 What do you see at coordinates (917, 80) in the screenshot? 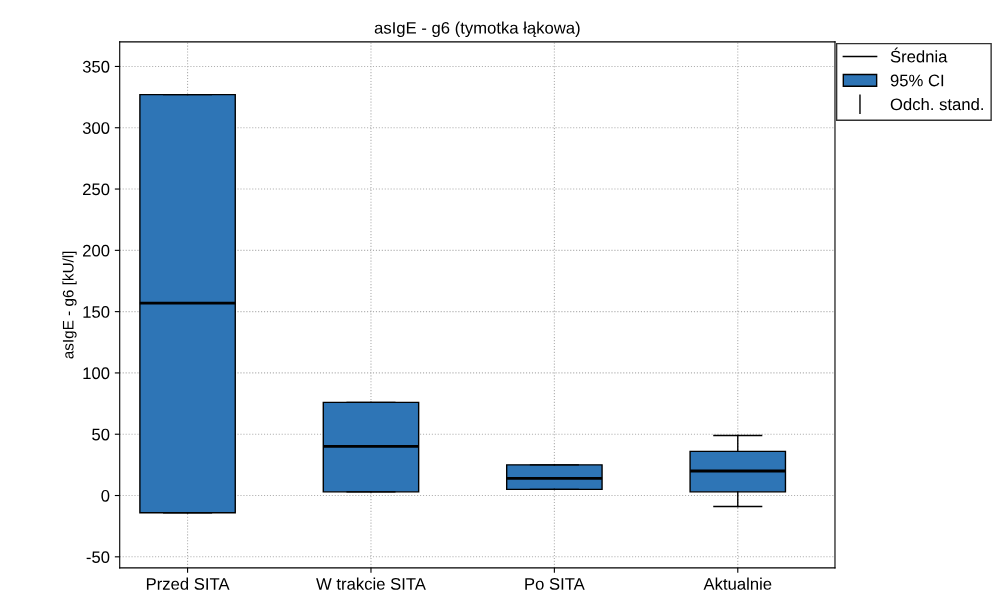
I see `legend-label: 95% CI` at bounding box center [917, 80].